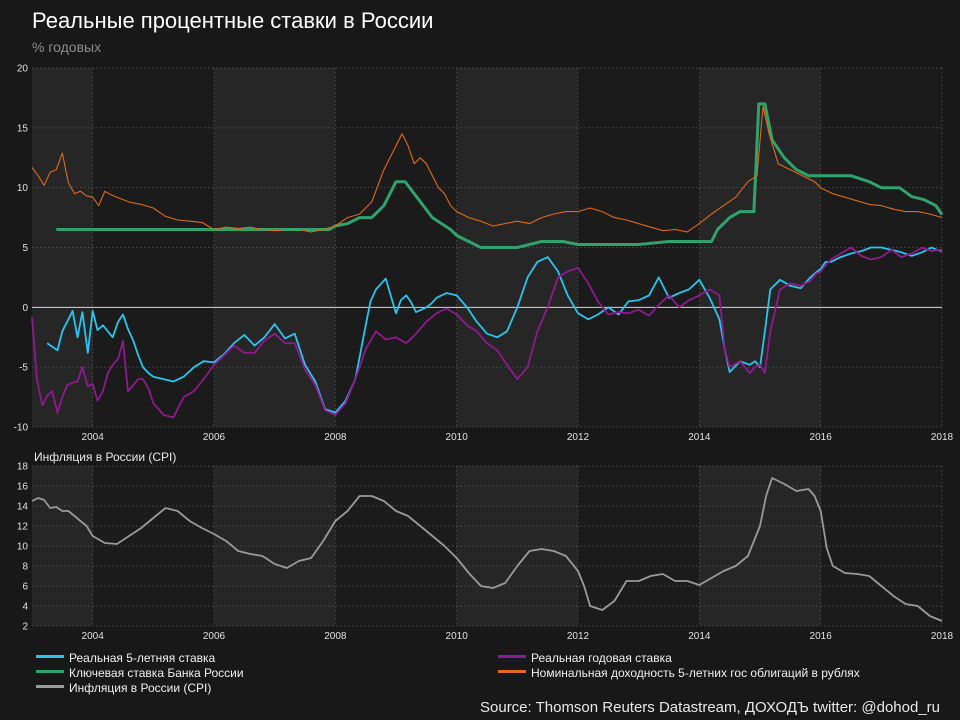  Describe the element at coordinates (156, 673) in the screenshot. I see `legend-label-key-rate: Ключевая ставка Банка России` at that location.